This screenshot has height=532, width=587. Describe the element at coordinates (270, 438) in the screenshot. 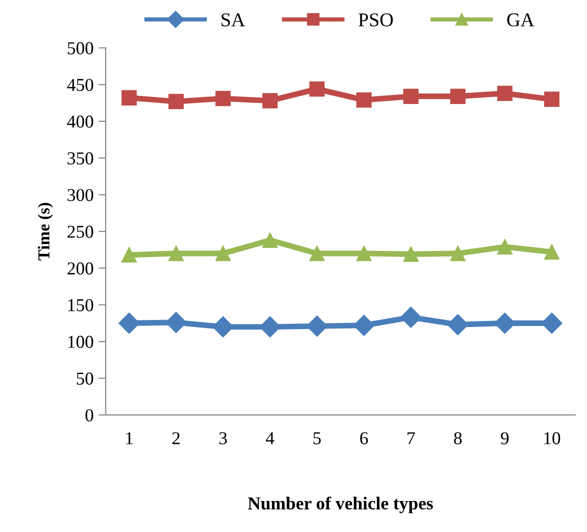

I see `x-tick-label: 4` at that location.